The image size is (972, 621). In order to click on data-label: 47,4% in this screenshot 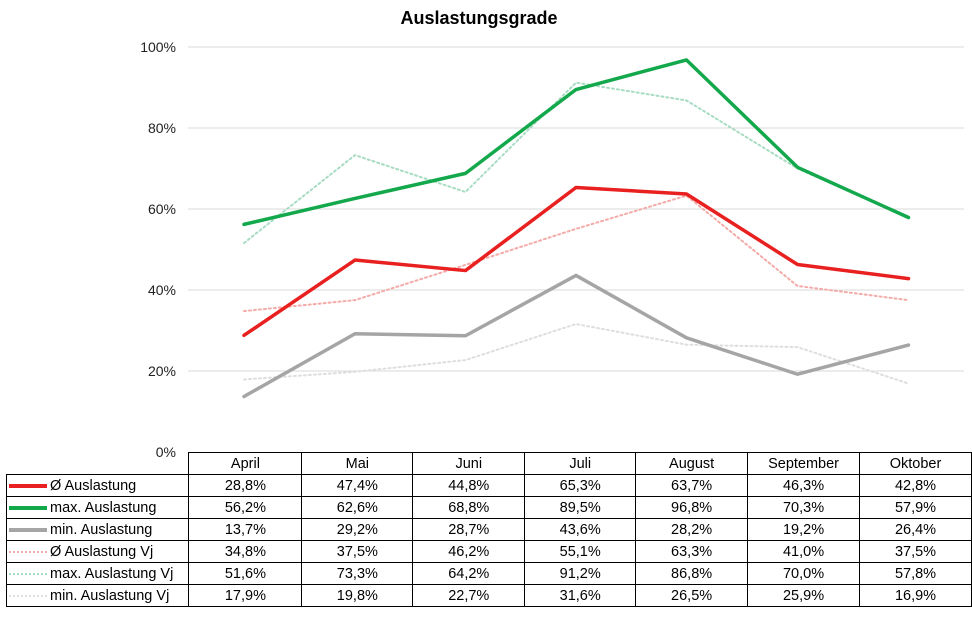, I will do `click(357, 485)`.